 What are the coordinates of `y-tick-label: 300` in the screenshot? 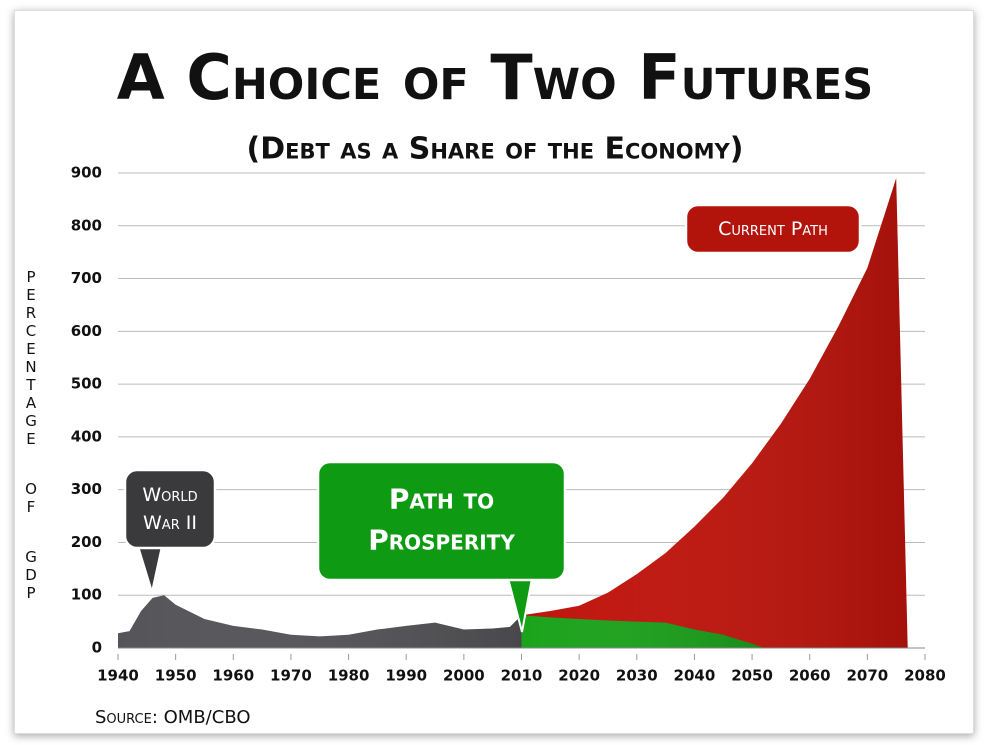 It's located at (86, 489).